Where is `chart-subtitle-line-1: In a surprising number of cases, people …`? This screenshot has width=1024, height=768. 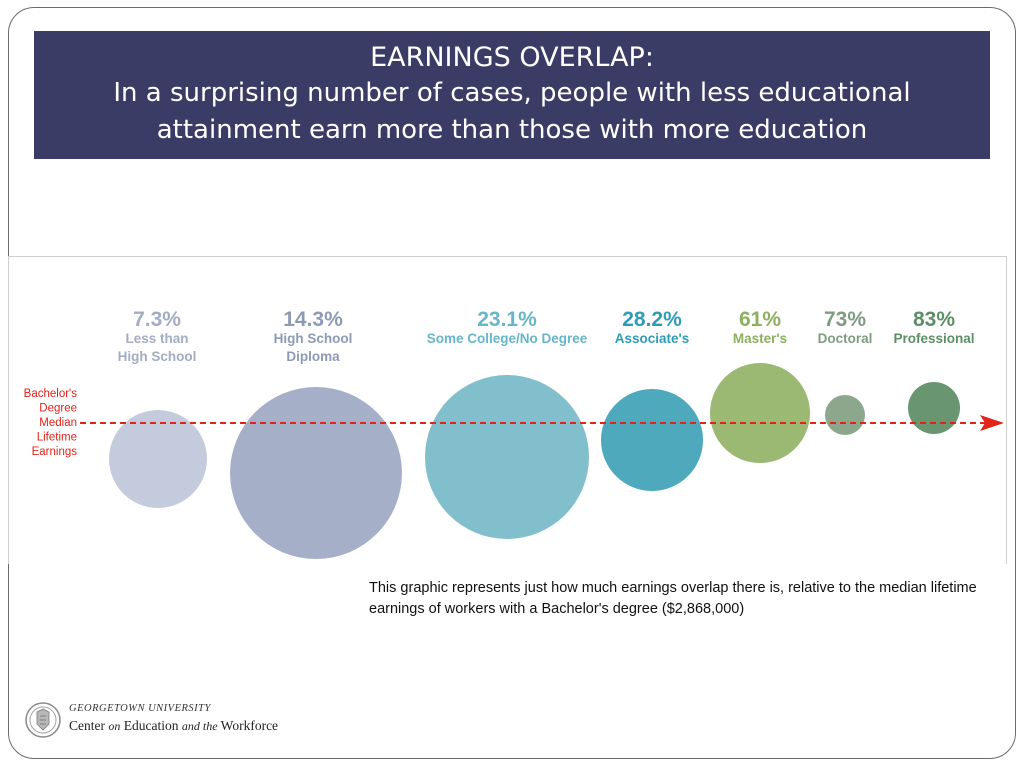 chart-subtitle-line-1: In a surprising number of cases, people … is located at coordinates (512, 93).